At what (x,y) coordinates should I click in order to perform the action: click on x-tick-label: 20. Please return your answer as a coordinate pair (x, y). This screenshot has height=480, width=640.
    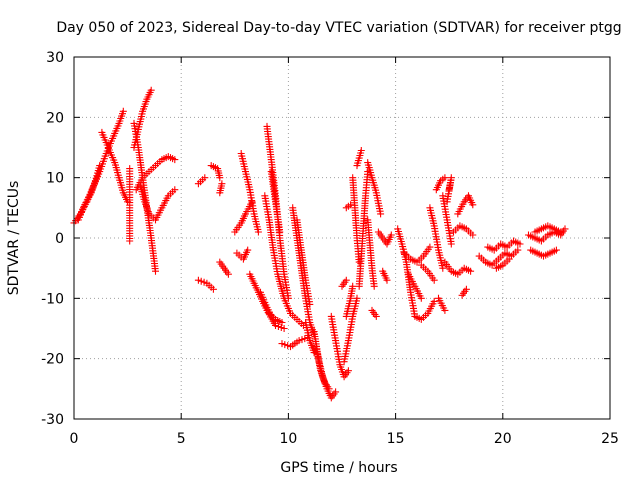
    Looking at the image, I should click on (503, 439).